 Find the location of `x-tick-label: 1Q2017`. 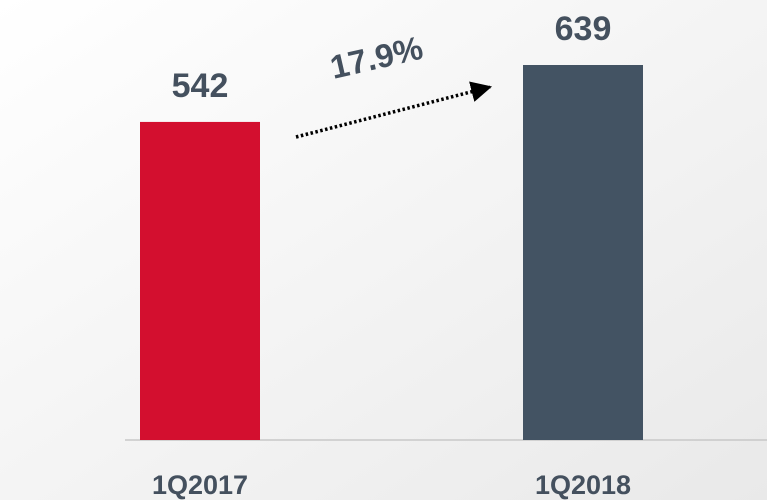

x-tick-label: 1Q2017 is located at coordinates (200, 485).